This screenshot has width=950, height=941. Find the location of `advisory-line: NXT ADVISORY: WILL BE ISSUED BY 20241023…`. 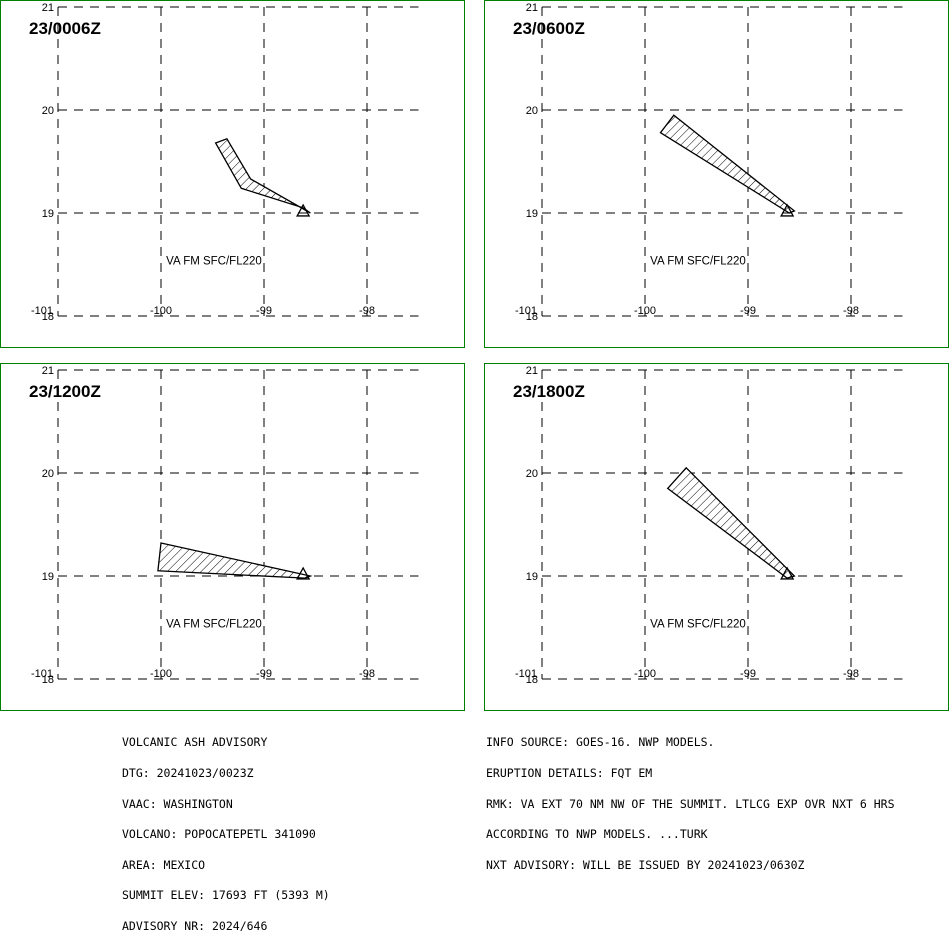

advisory-line: NXT ADVISORY: WILL BE ISSUED BY 20241023… is located at coordinates (645, 864).